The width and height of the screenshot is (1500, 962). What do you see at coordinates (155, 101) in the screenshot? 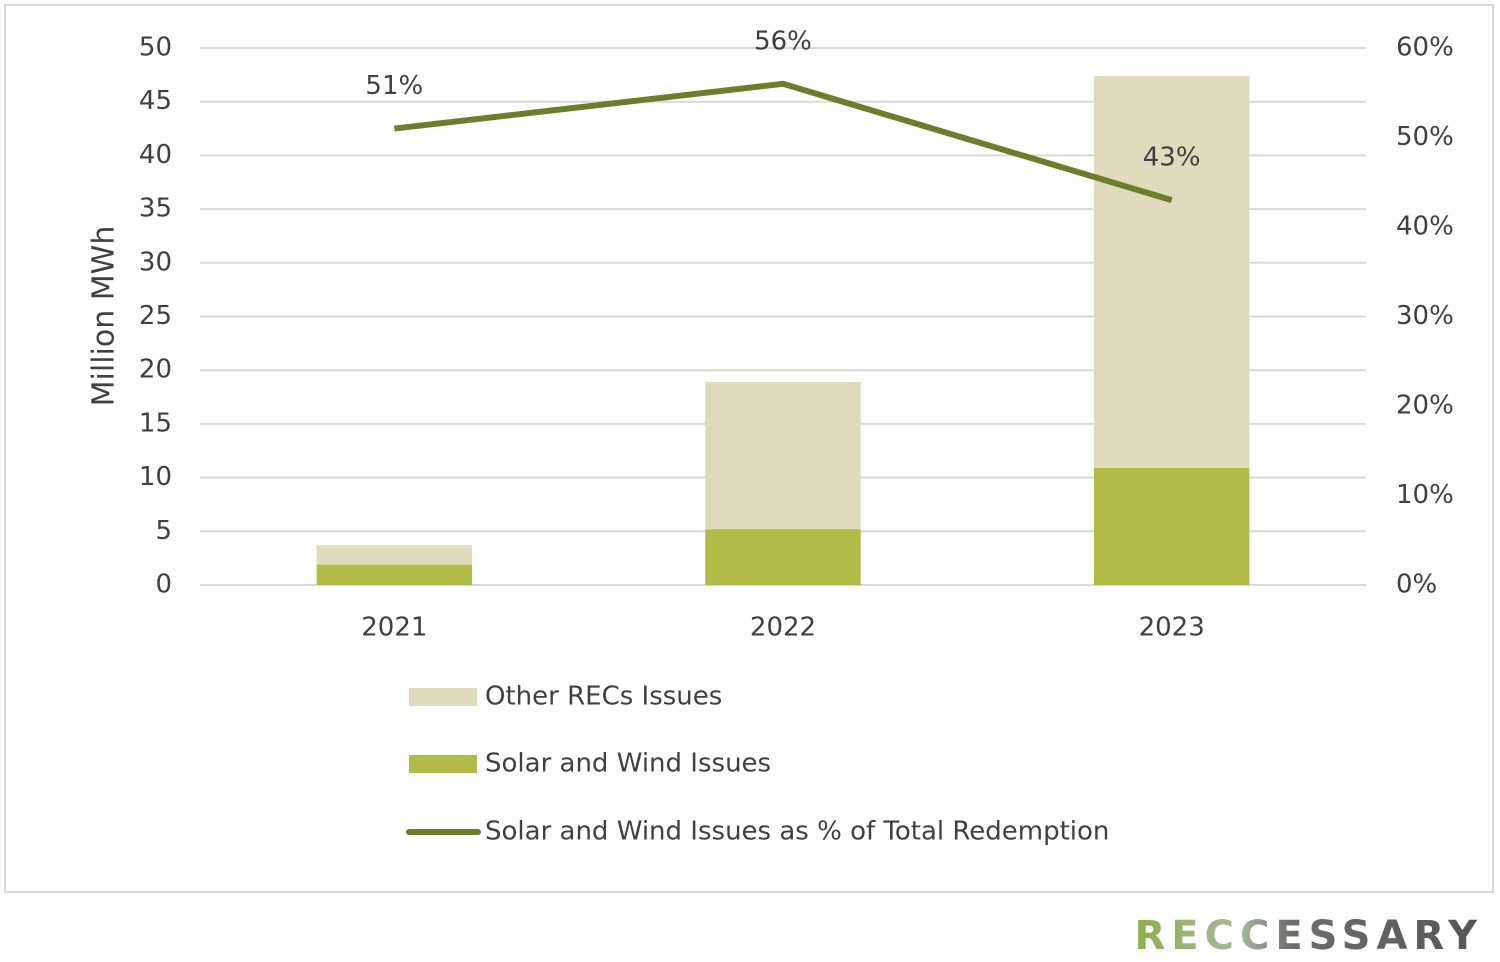
I see `y-tick-label: 45` at bounding box center [155, 101].